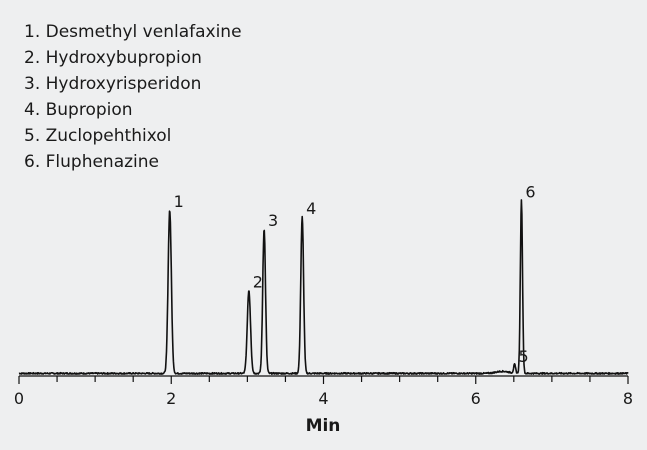 This screenshot has width=647, height=450. I want to click on x-axis-ticks, so click(323, 380).